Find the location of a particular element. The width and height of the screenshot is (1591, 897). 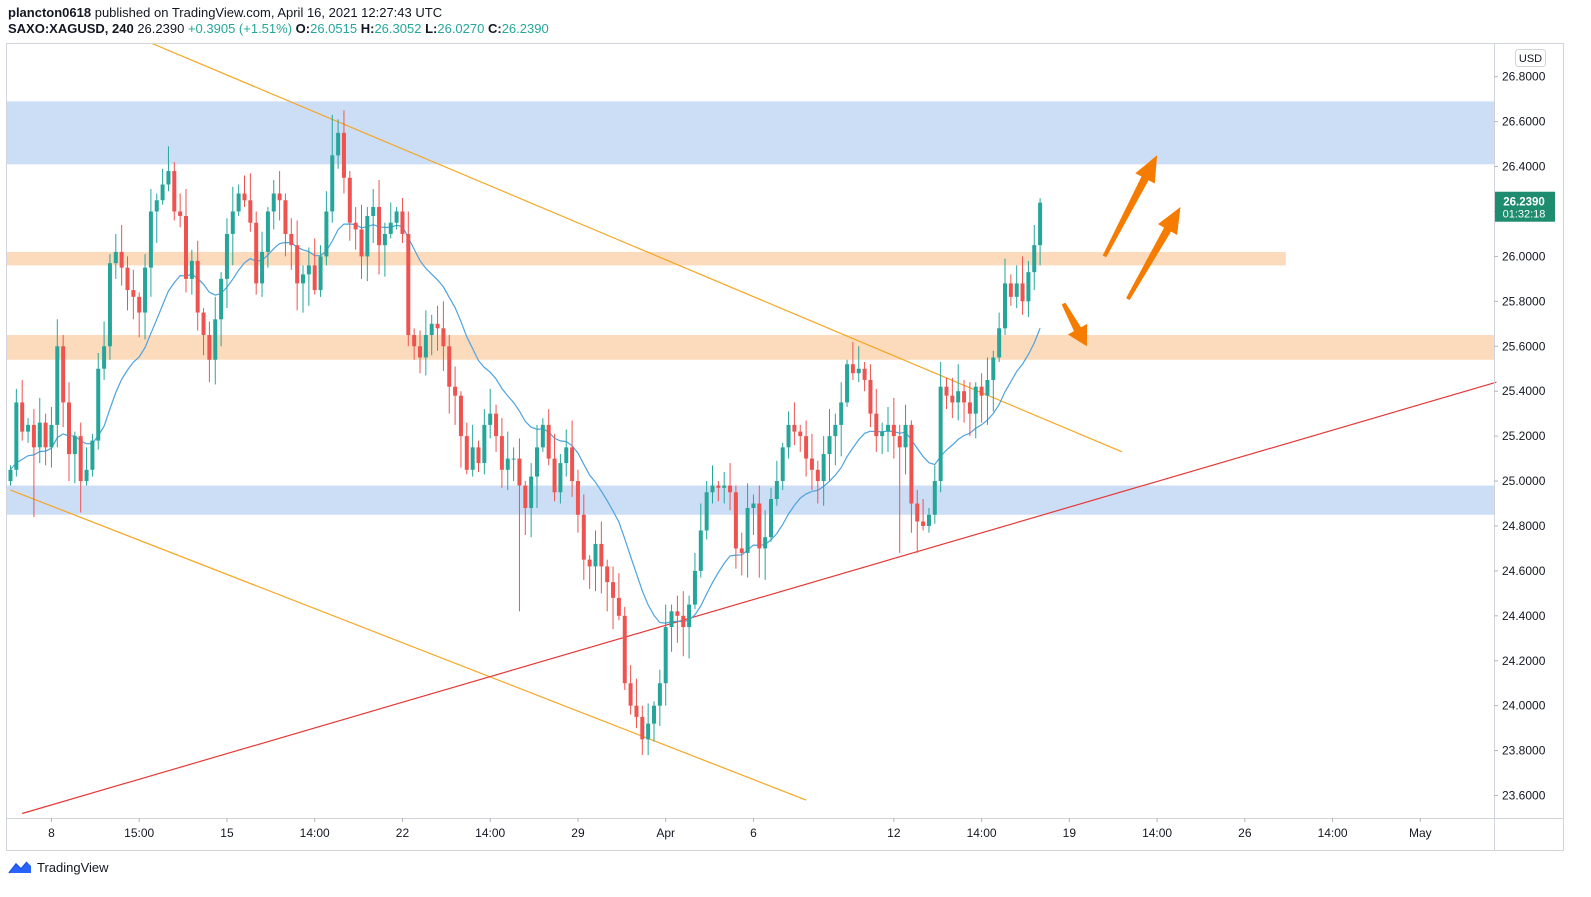

author-name: plancton0618 is located at coordinates (50, 12).